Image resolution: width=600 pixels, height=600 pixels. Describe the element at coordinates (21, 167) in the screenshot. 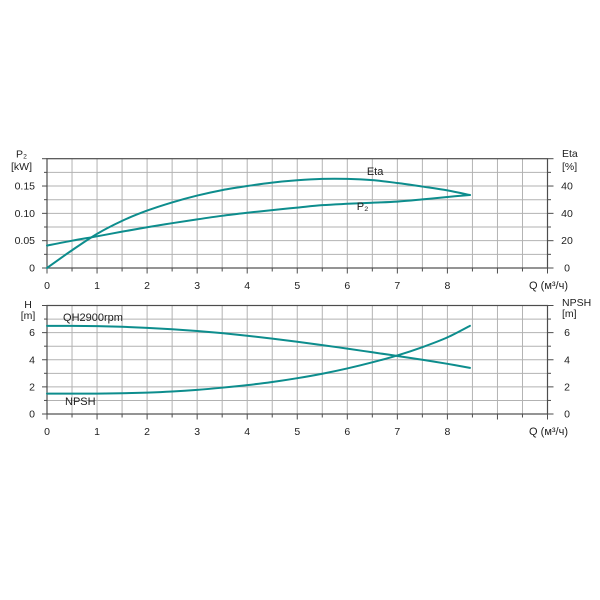

I see `y-left-axis-unit: [kW]` at that location.